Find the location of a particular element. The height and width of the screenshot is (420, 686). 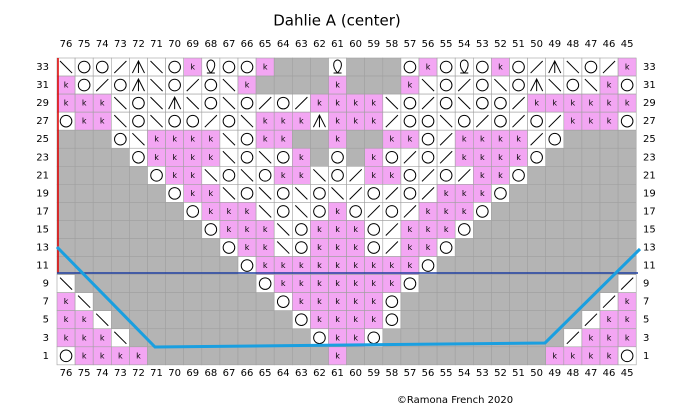

row-number: 15 is located at coordinates (42, 229).